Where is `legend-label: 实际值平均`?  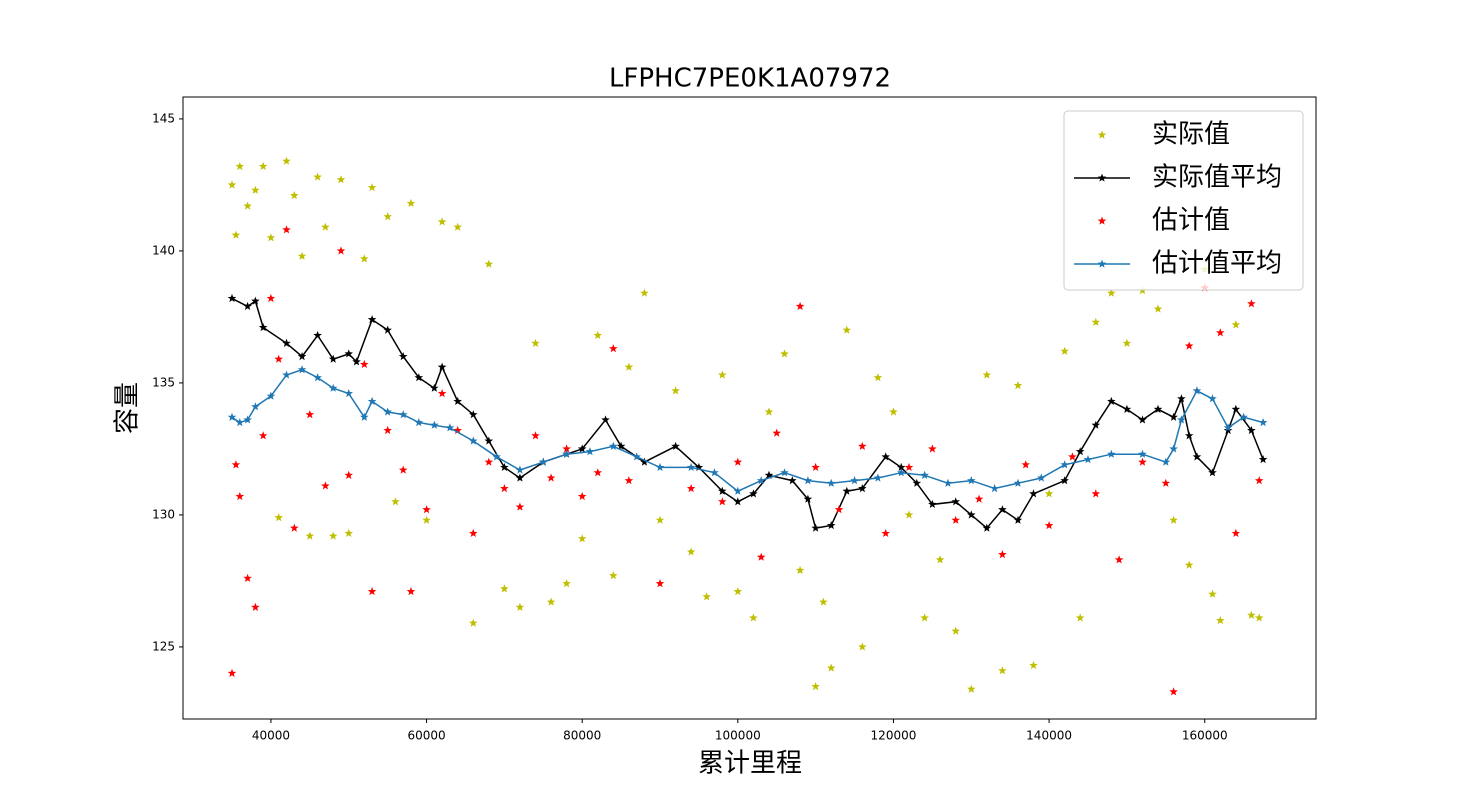
legend-label: 实际值平均 is located at coordinates (1217, 178).